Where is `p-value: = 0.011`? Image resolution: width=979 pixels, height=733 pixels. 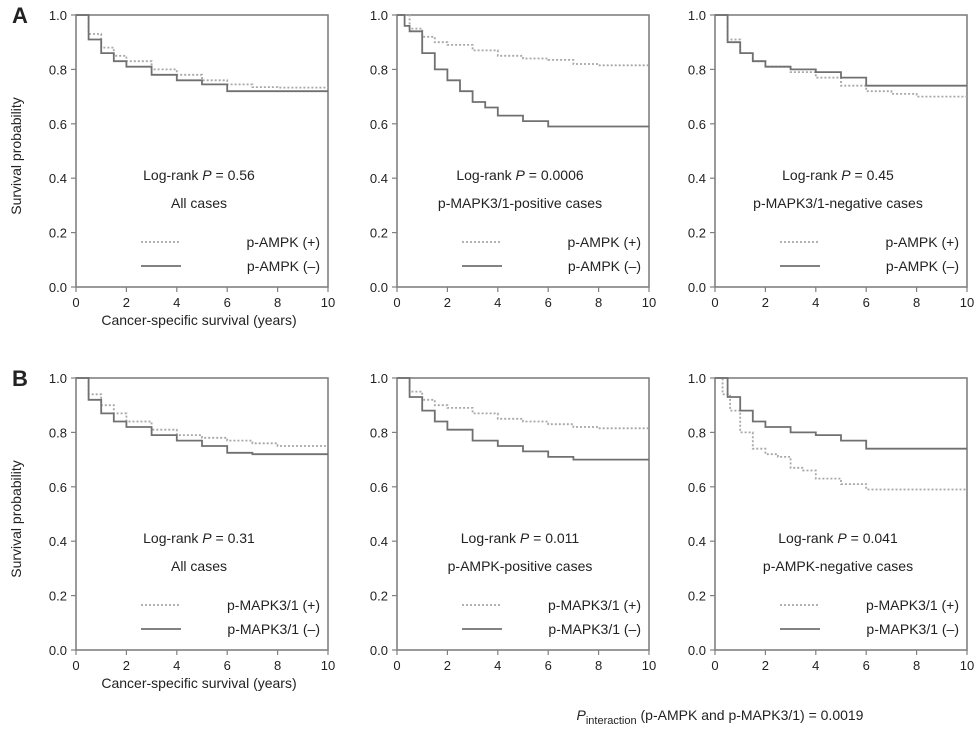 p-value: = 0.011 is located at coordinates (554, 538).